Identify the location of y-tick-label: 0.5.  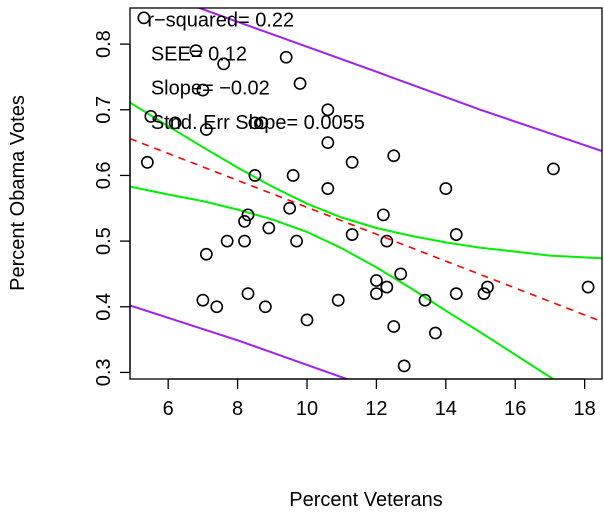
(104, 241).